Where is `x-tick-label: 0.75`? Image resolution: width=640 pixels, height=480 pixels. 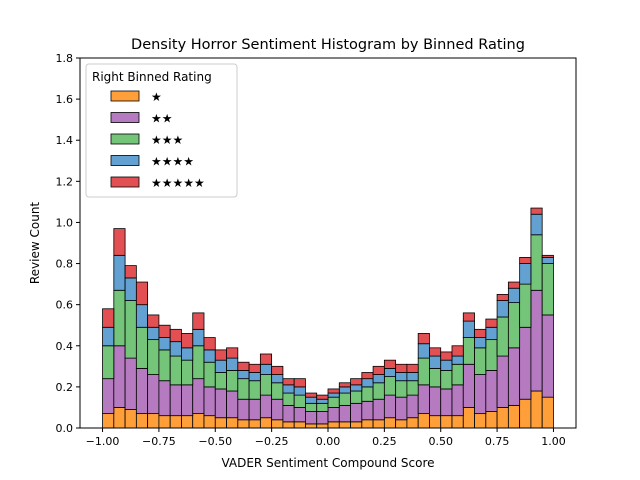
x-tick-label: 0.75 is located at coordinates (497, 441).